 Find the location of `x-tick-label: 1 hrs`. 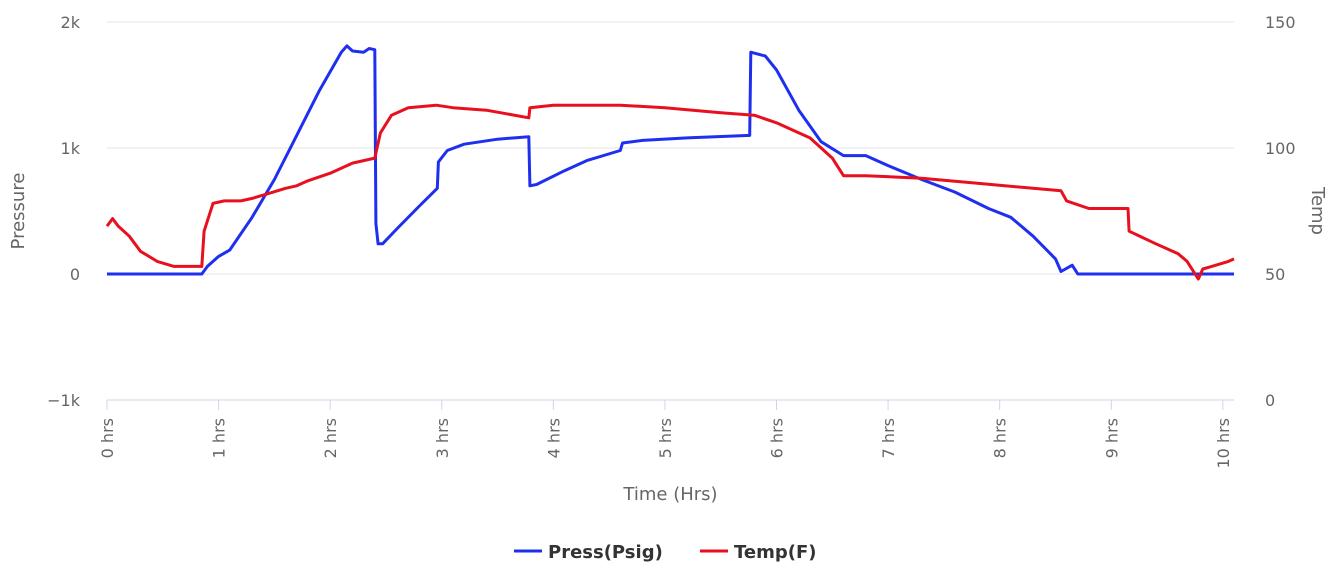

x-tick-label: 1 hrs is located at coordinates (219, 438).